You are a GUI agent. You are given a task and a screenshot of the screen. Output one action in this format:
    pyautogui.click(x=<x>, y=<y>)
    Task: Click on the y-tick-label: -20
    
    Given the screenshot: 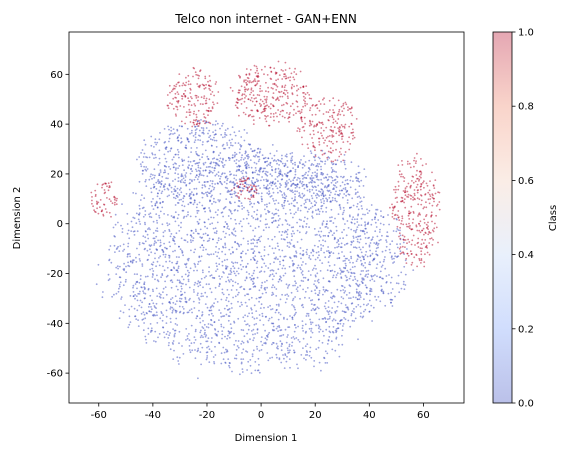 What is the action you would take?
    pyautogui.click(x=55, y=274)
    